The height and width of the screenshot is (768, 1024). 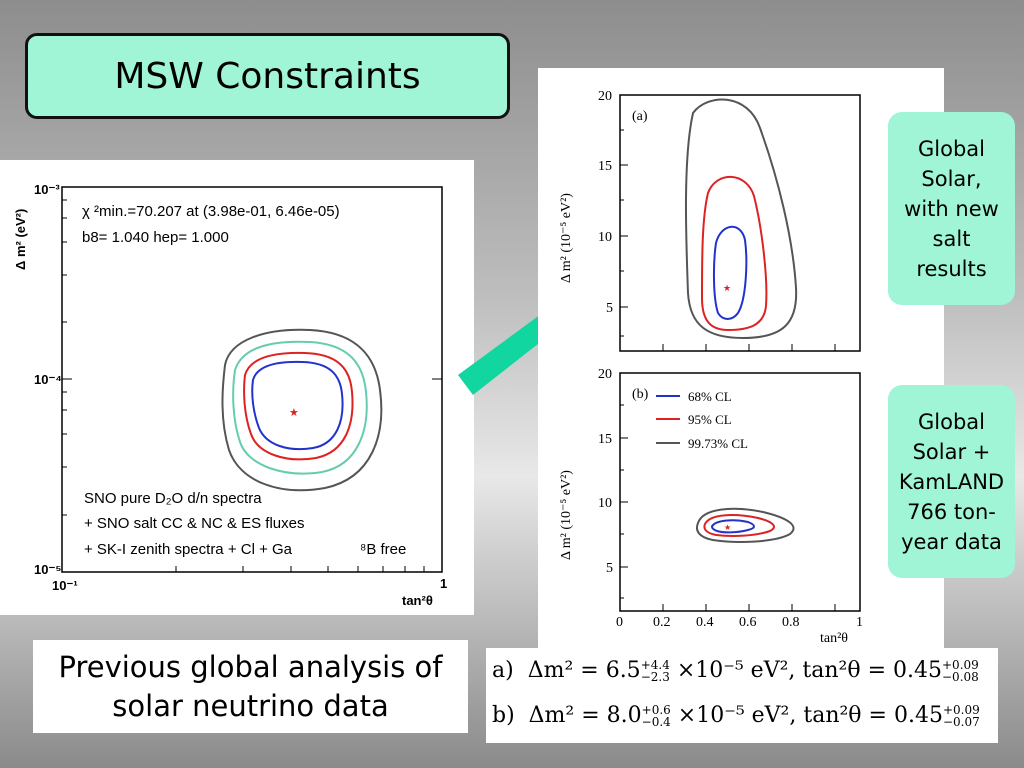 I want to click on bottom-panel-label: (b), so click(x=640, y=394).